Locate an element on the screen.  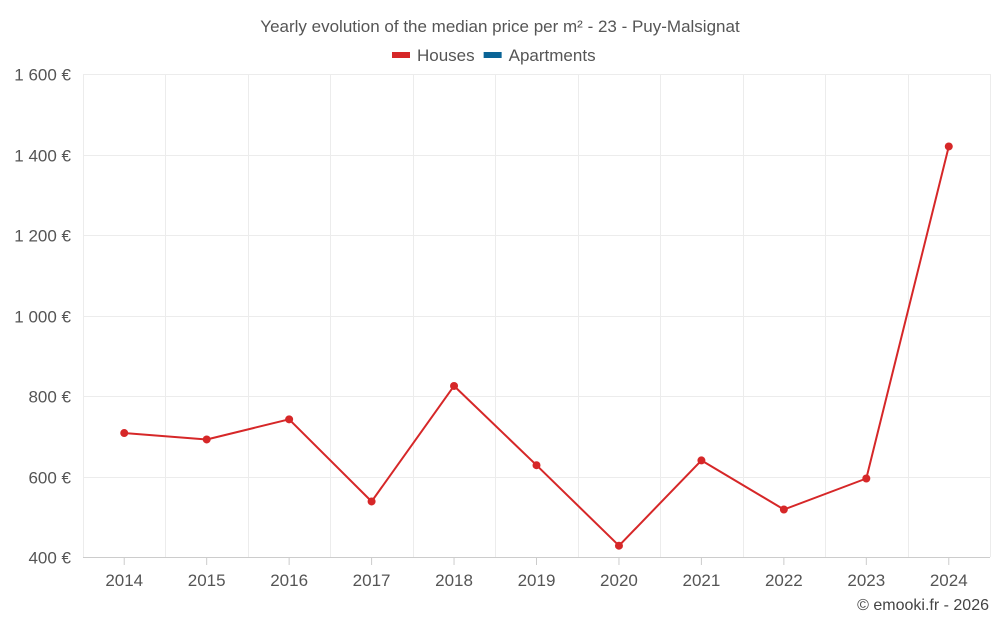
data-point-houses-2024 is located at coordinates (948, 146).